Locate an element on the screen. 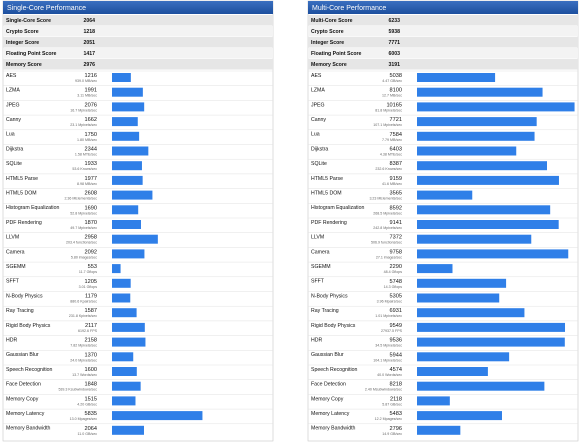  test-detail: 2.40 Msubwindows/sec is located at coordinates (383, 390).